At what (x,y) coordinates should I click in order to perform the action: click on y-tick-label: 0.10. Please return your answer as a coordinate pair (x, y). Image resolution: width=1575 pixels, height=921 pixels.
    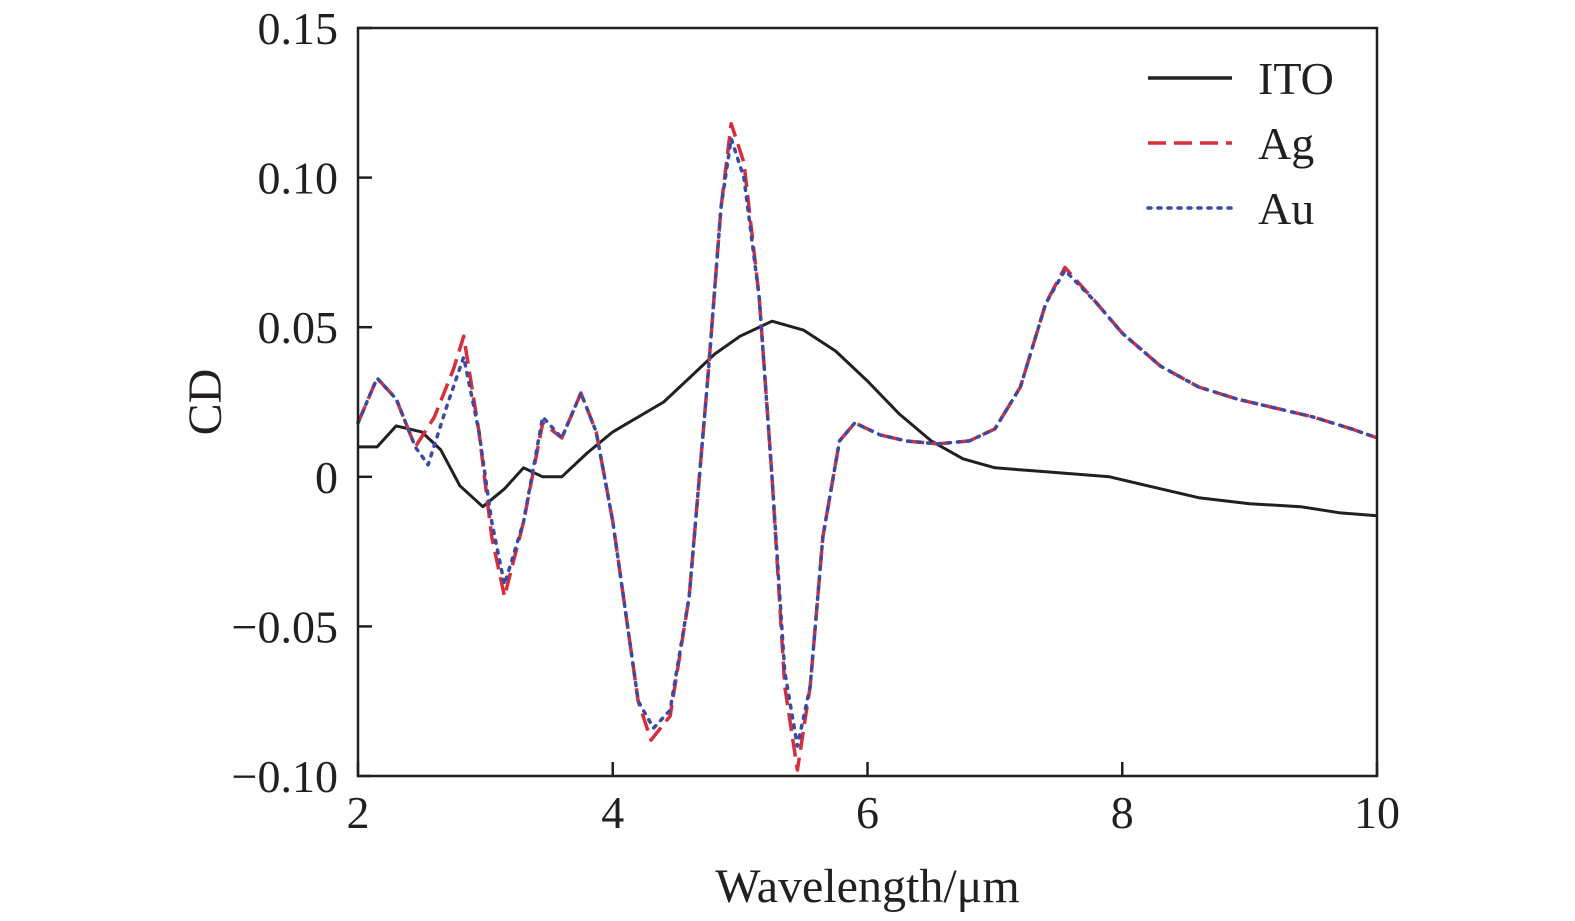
    Looking at the image, I should click on (298, 178).